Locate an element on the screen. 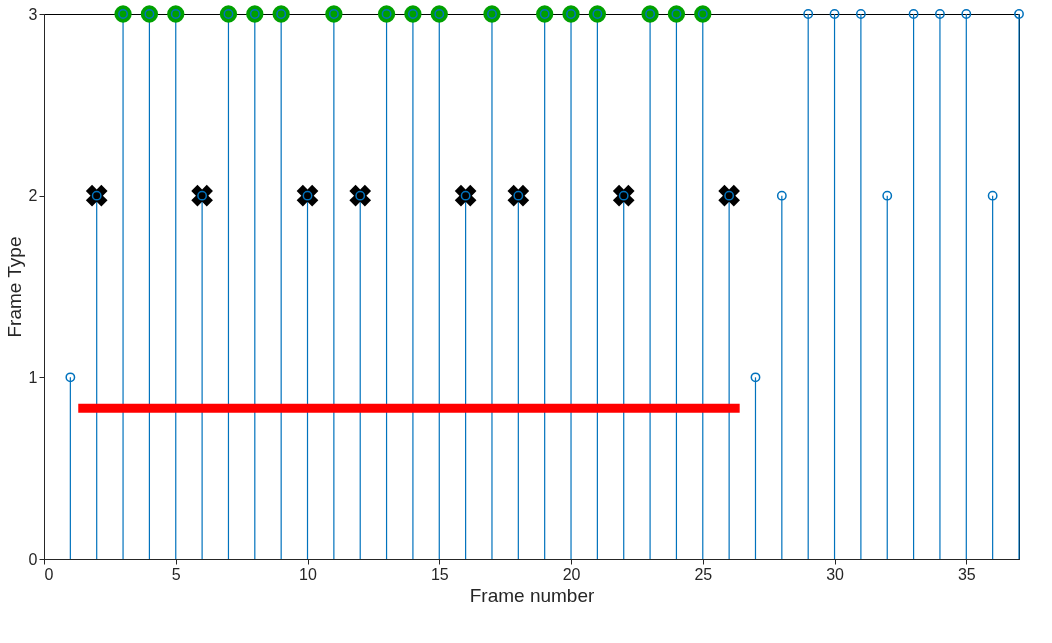 The height and width of the screenshot is (643, 1052). x-tick-label: 5 is located at coordinates (176, 574).